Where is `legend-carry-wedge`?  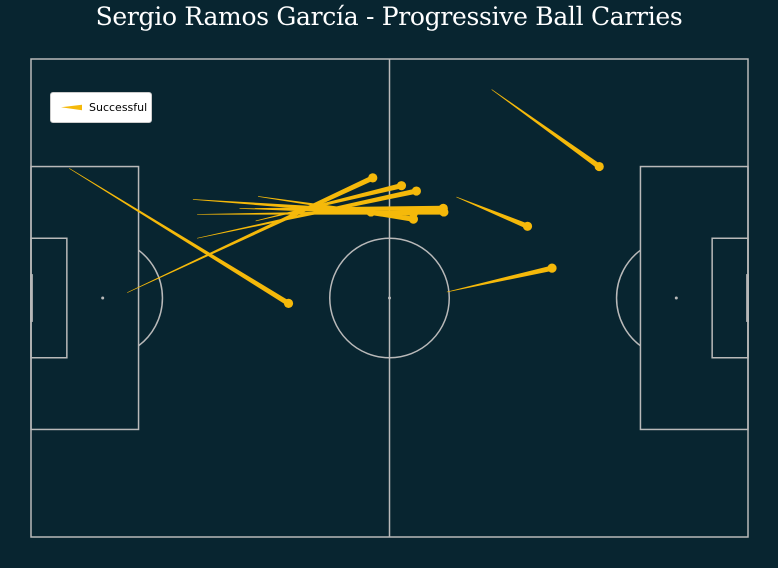 legend-carry-wedge is located at coordinates (71, 107).